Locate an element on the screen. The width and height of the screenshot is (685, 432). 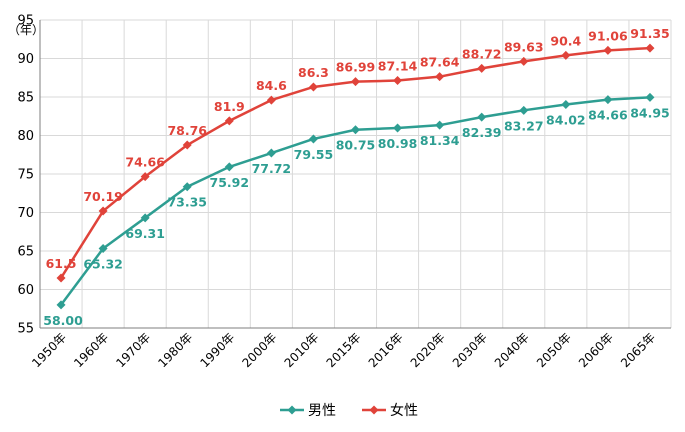
legend-label: 男性 is located at coordinates (322, 411).